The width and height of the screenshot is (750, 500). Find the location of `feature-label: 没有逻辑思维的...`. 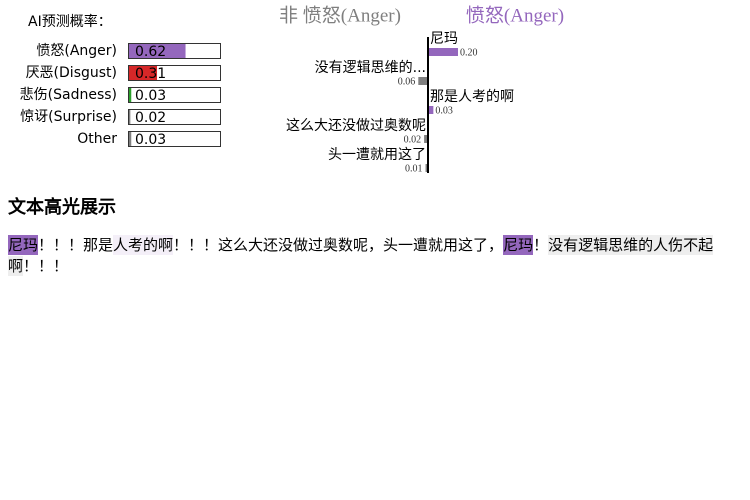

feature-label: 没有逻辑思维的... is located at coordinates (370, 68).